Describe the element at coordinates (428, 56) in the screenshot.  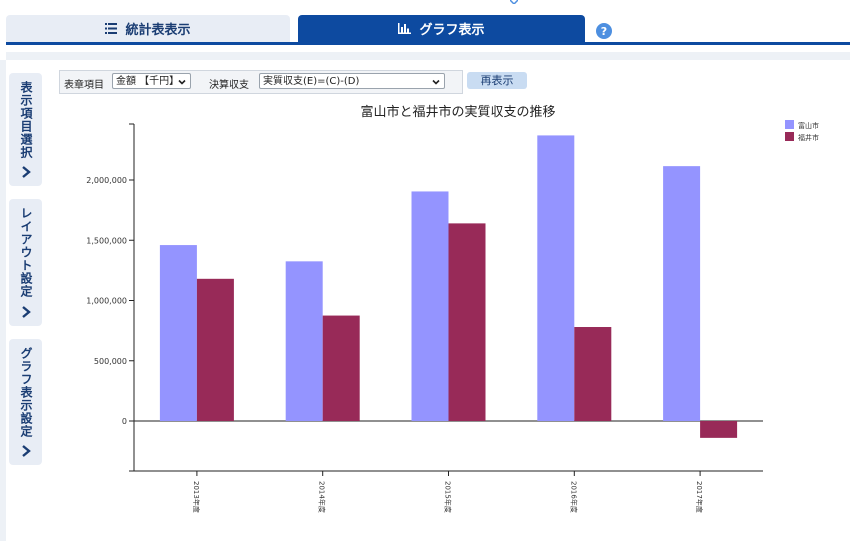
I see `header-band` at that location.